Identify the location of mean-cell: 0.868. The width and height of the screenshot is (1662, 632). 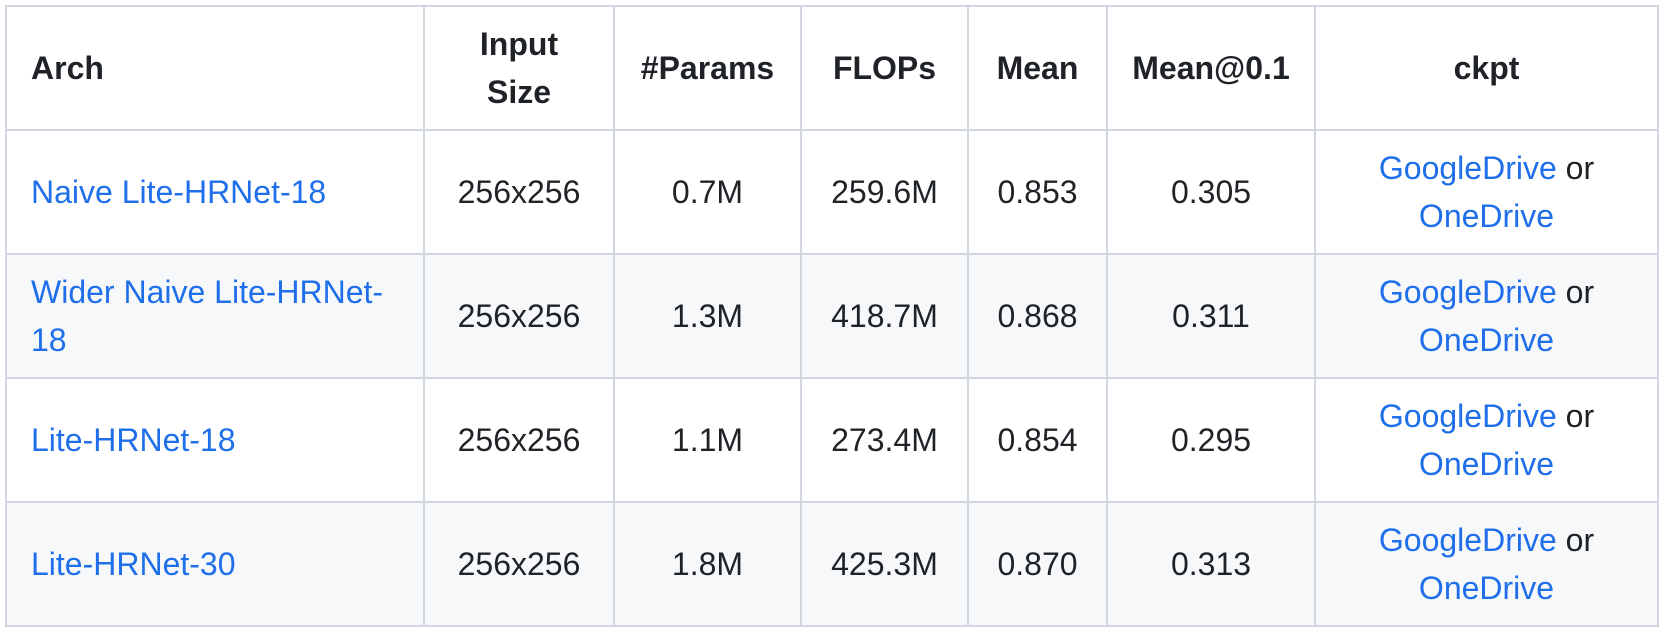
(1037, 316).